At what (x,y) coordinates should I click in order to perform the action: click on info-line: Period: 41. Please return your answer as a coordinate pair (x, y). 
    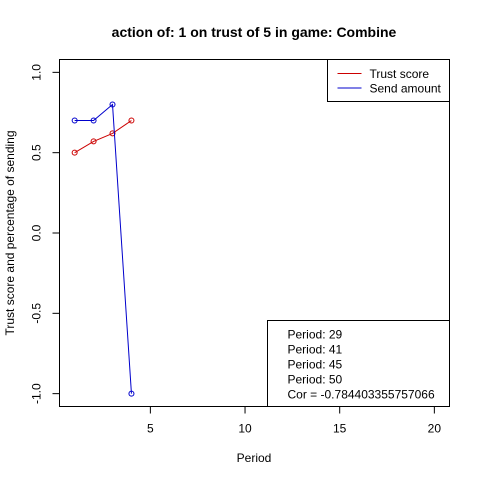
    Looking at the image, I should click on (315, 350).